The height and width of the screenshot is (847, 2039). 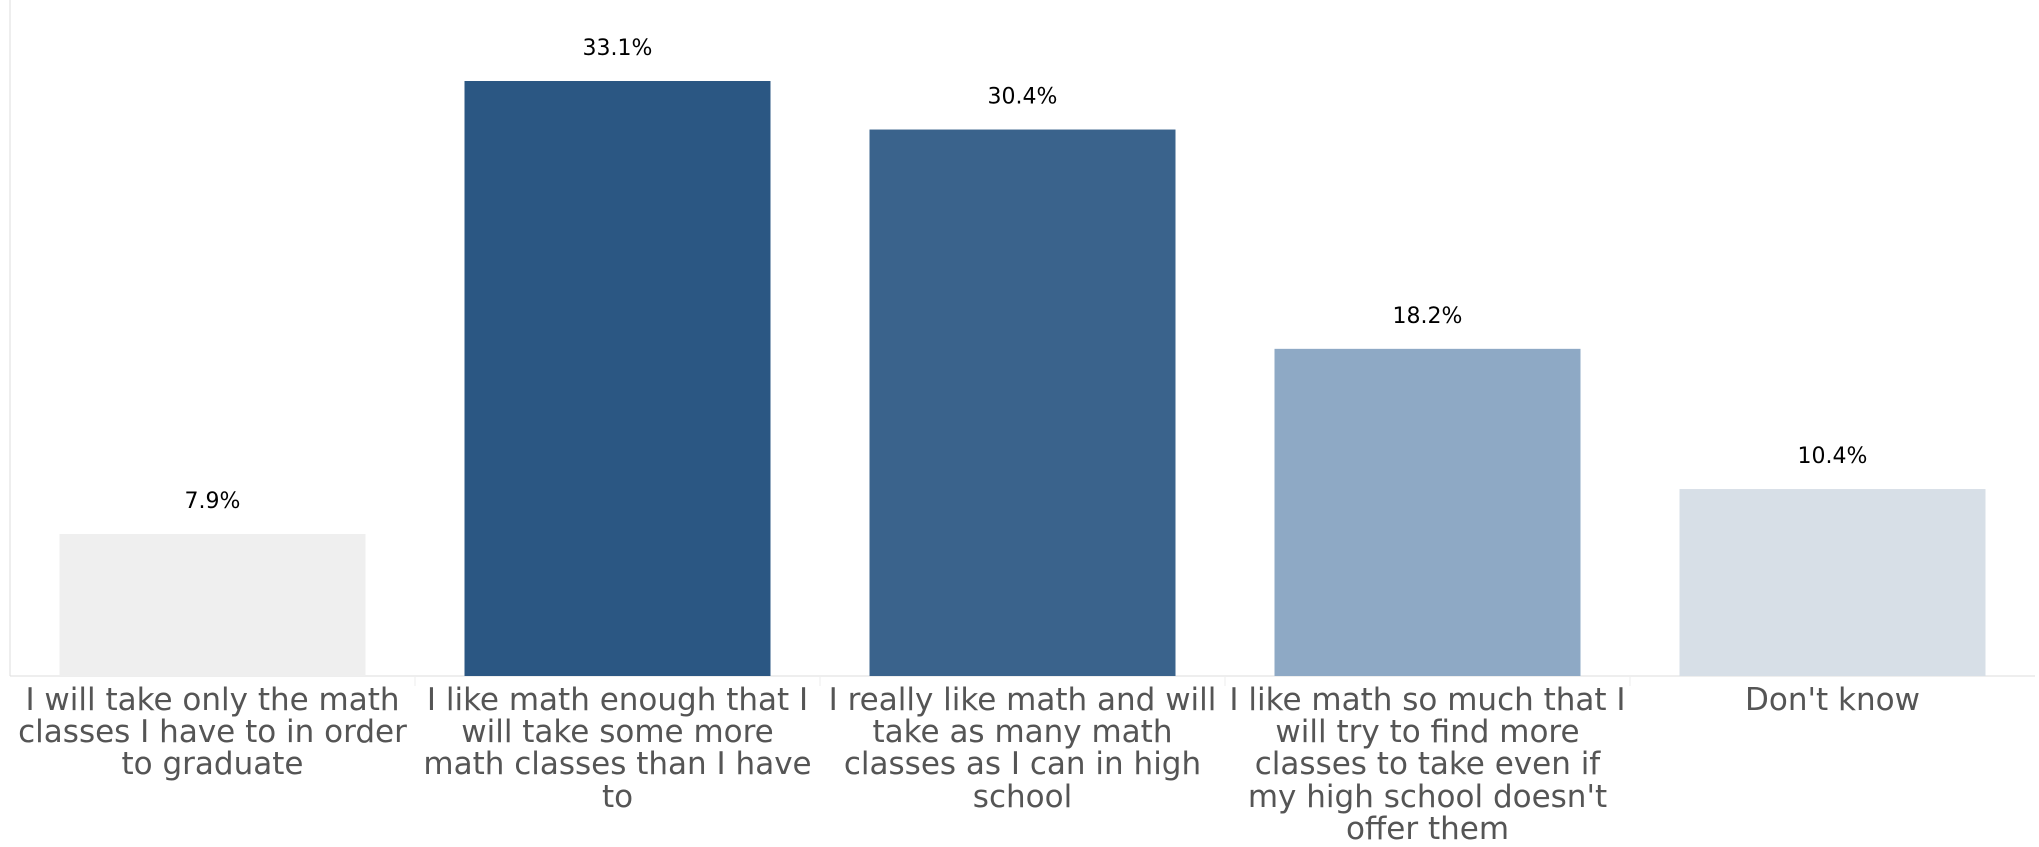 I want to click on data-label-3: 18.2%, so click(x=1428, y=316).